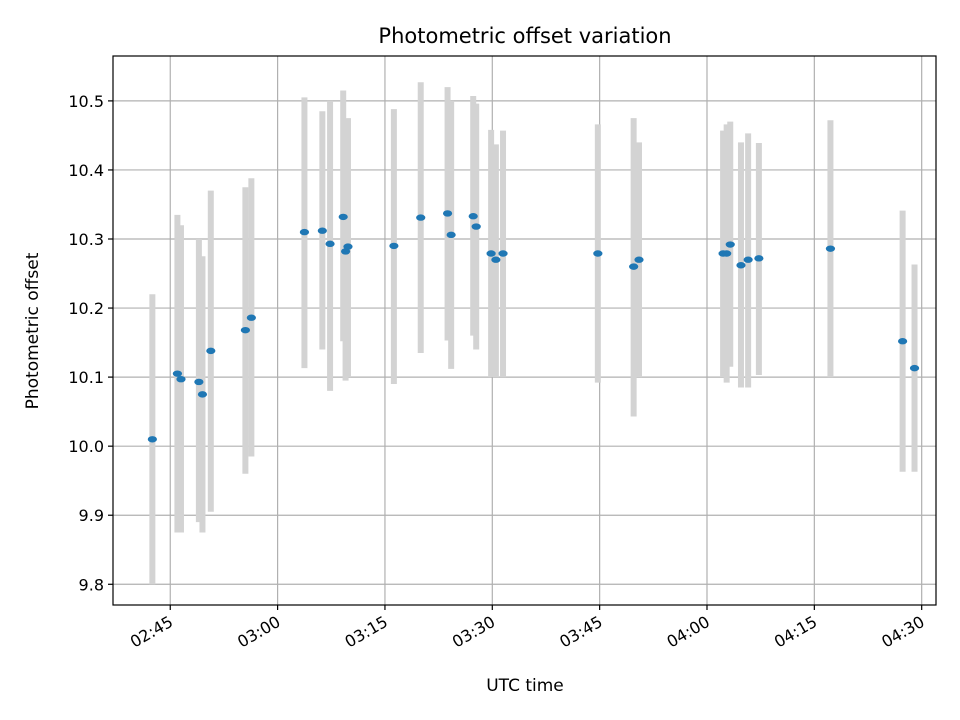  I want to click on y-tick-label: 10.3, so click(86, 239).